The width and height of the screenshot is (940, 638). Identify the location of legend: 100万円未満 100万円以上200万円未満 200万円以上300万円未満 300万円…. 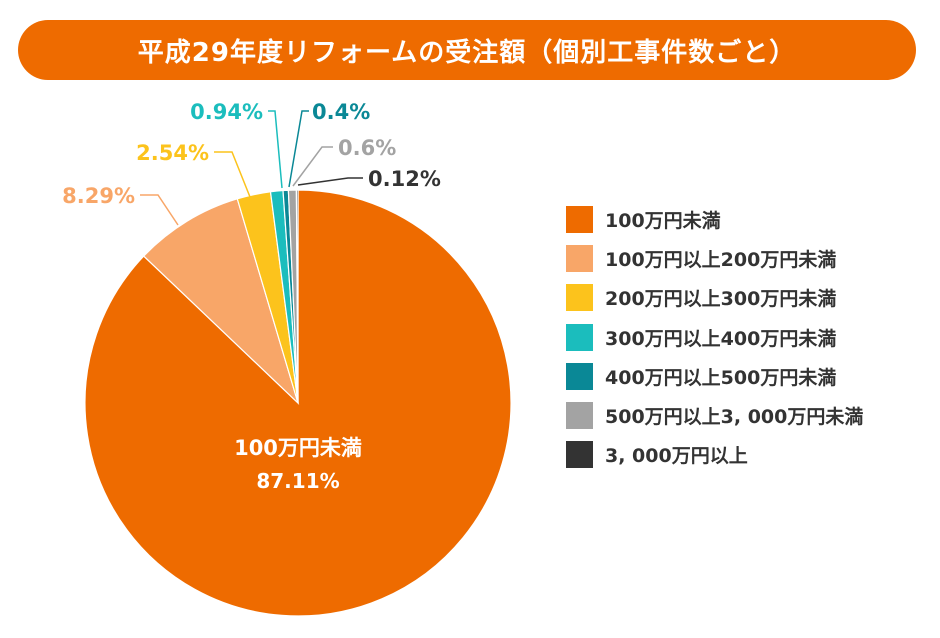
(714, 337).